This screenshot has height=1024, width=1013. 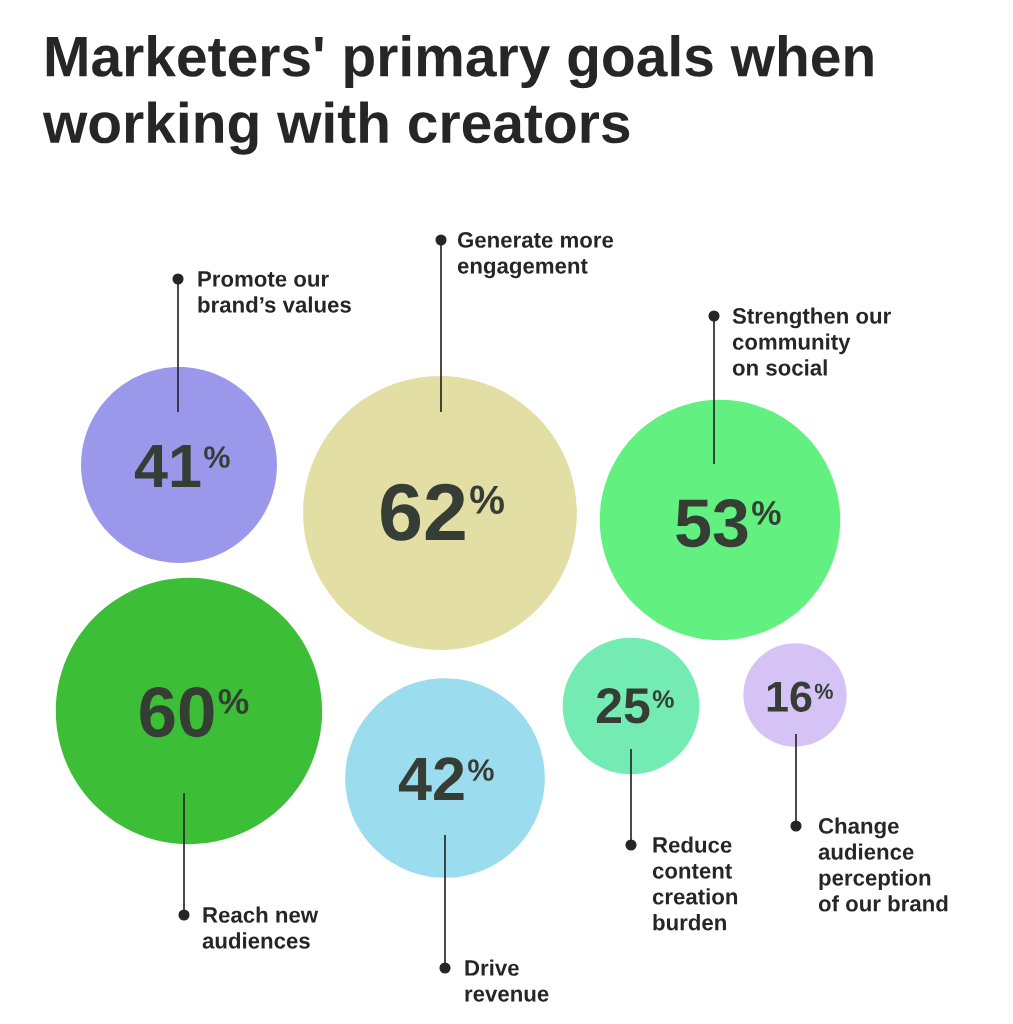 I want to click on category-label: Reach new audiences, so click(x=260, y=927).